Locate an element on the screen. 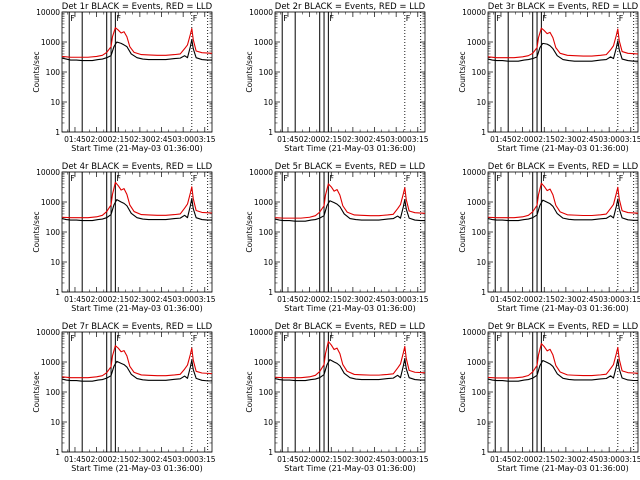 The height and width of the screenshot is (480, 640). chart-title: Det 9r BLACK = Events, RED = LLD is located at coordinates (563, 327).